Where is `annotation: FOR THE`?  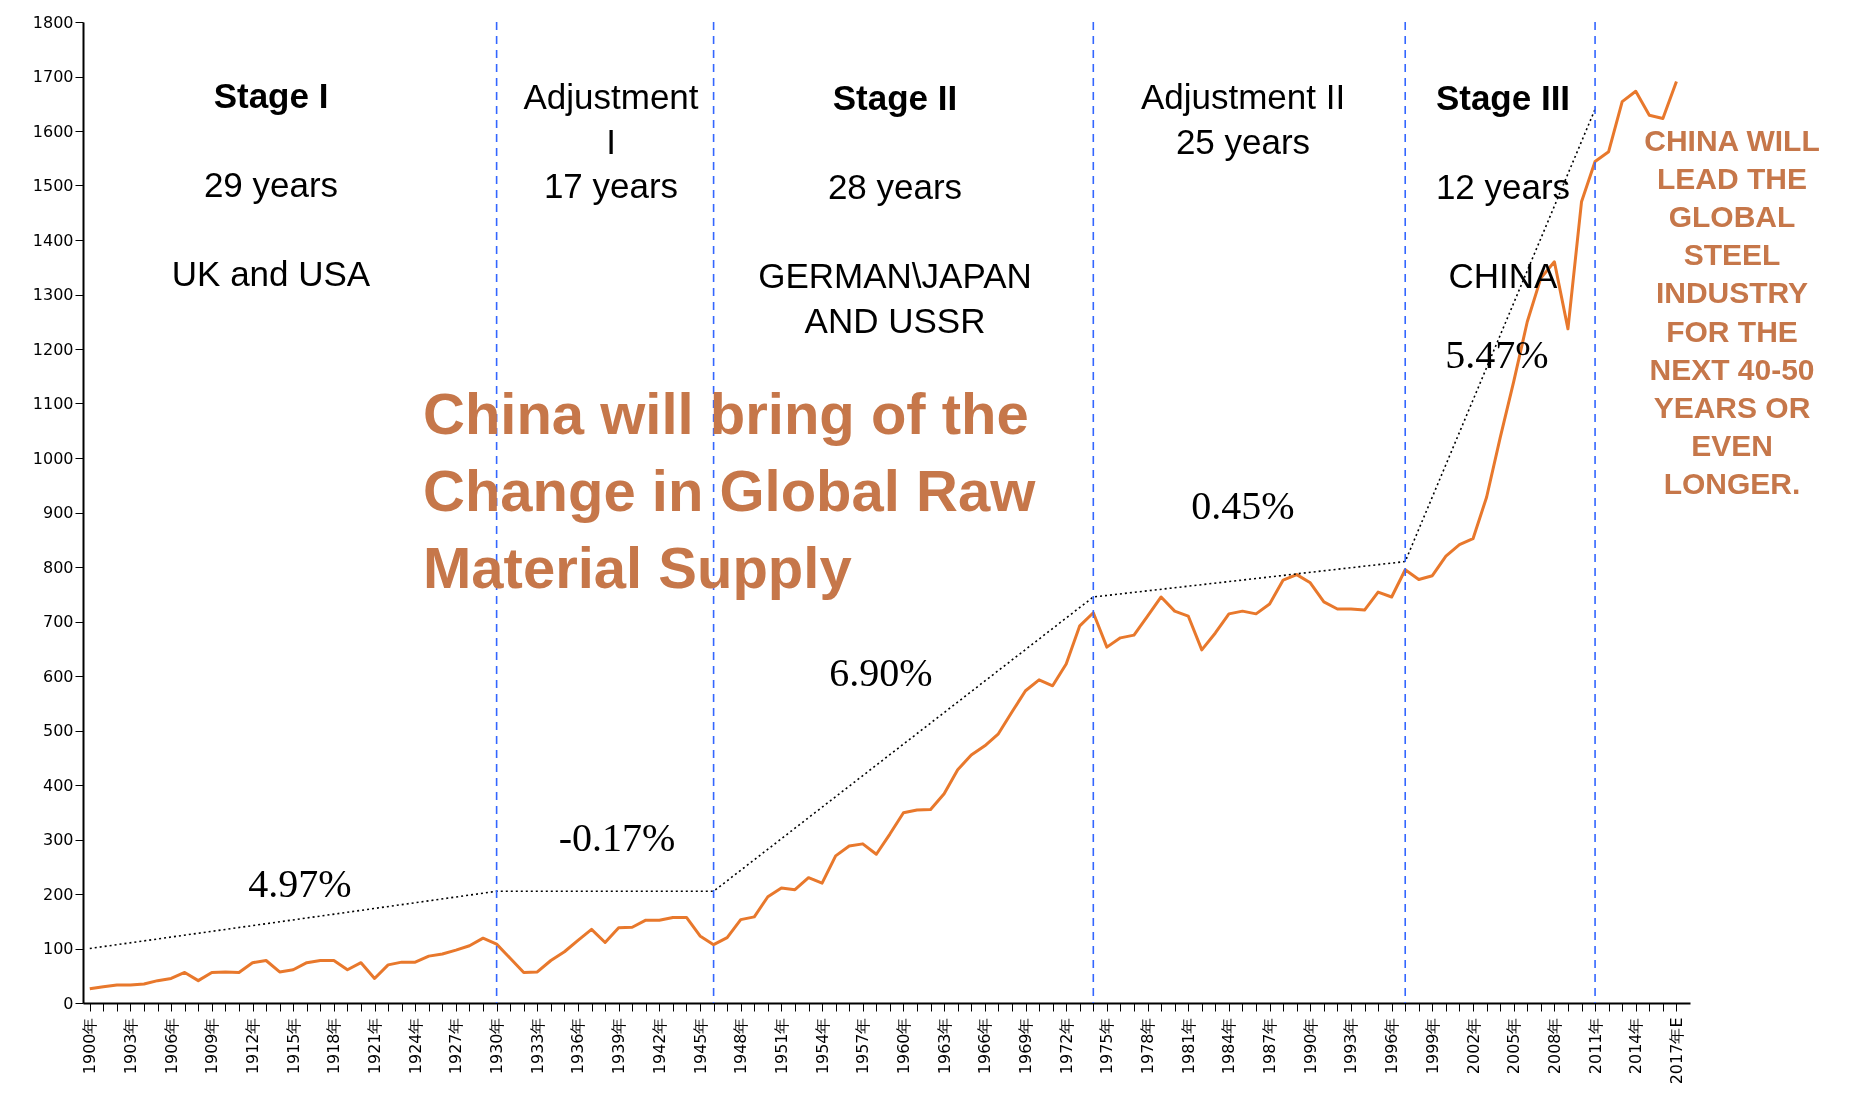
annotation: FOR THE is located at coordinates (1732, 331).